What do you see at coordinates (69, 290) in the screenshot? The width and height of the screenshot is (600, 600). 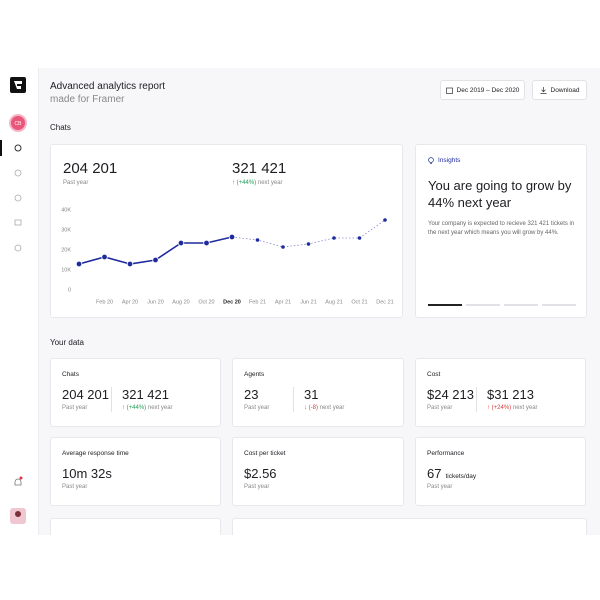 I see `y-tick-label: 0` at bounding box center [69, 290].